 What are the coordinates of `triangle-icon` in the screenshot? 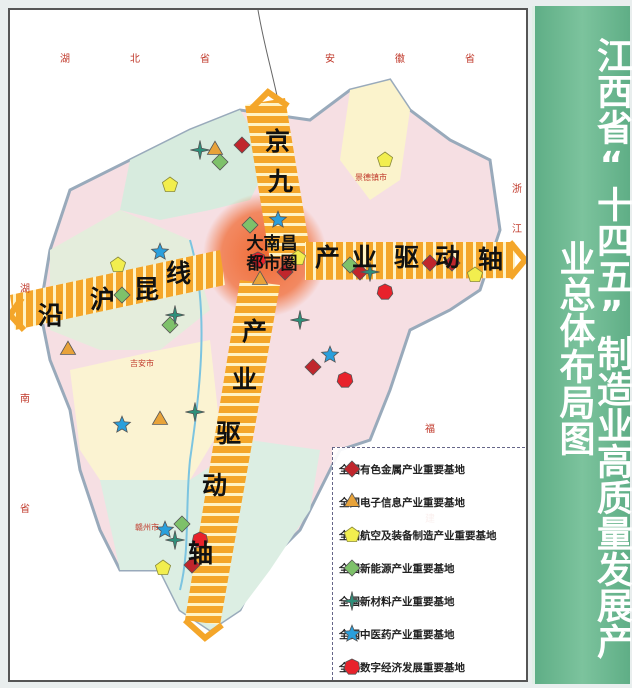 It's located at (352, 499).